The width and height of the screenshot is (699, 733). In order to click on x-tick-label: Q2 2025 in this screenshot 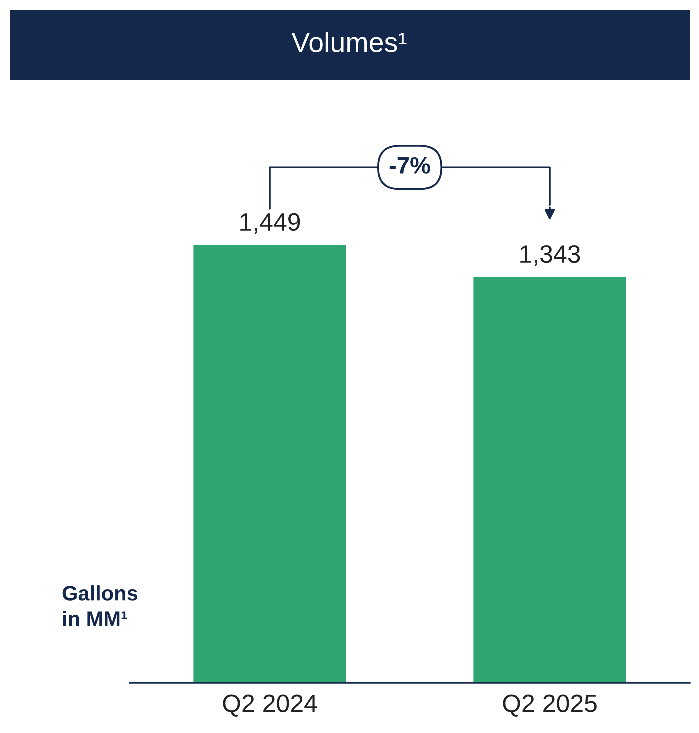, I will do `click(550, 705)`.